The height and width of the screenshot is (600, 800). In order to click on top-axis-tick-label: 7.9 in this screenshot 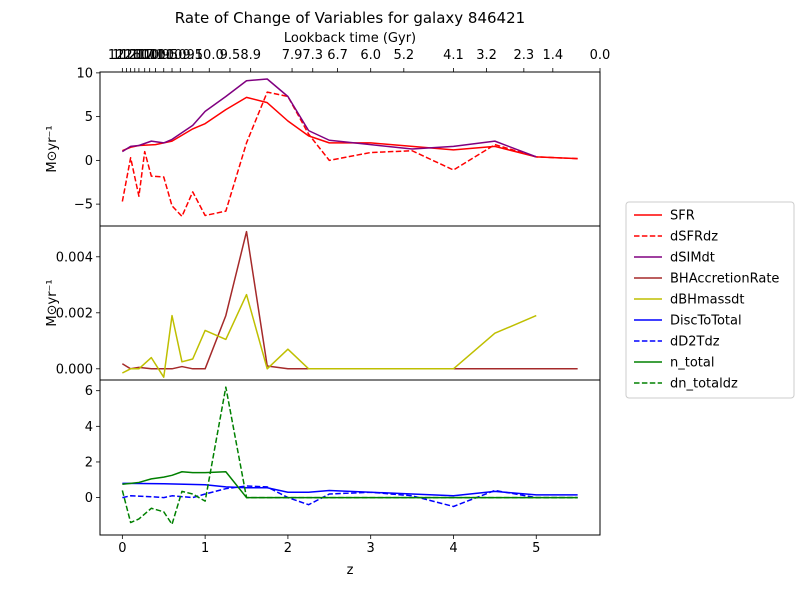, I will do `click(292, 55)`.